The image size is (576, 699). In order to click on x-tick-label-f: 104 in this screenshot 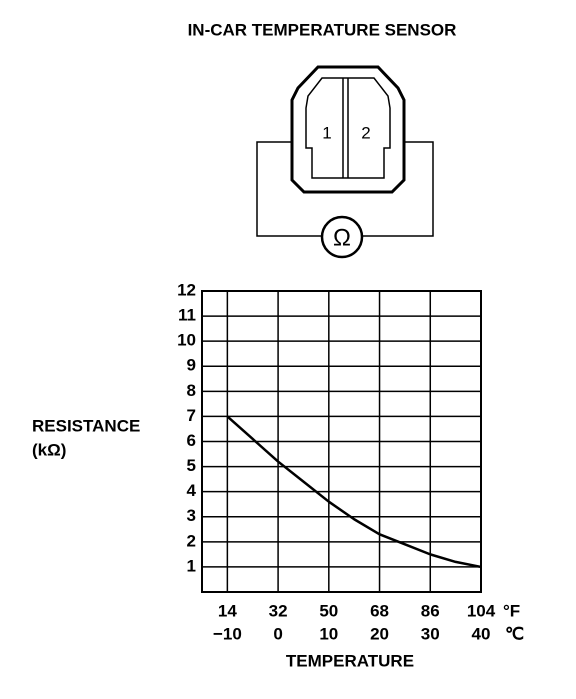, I will do `click(481, 610)`.